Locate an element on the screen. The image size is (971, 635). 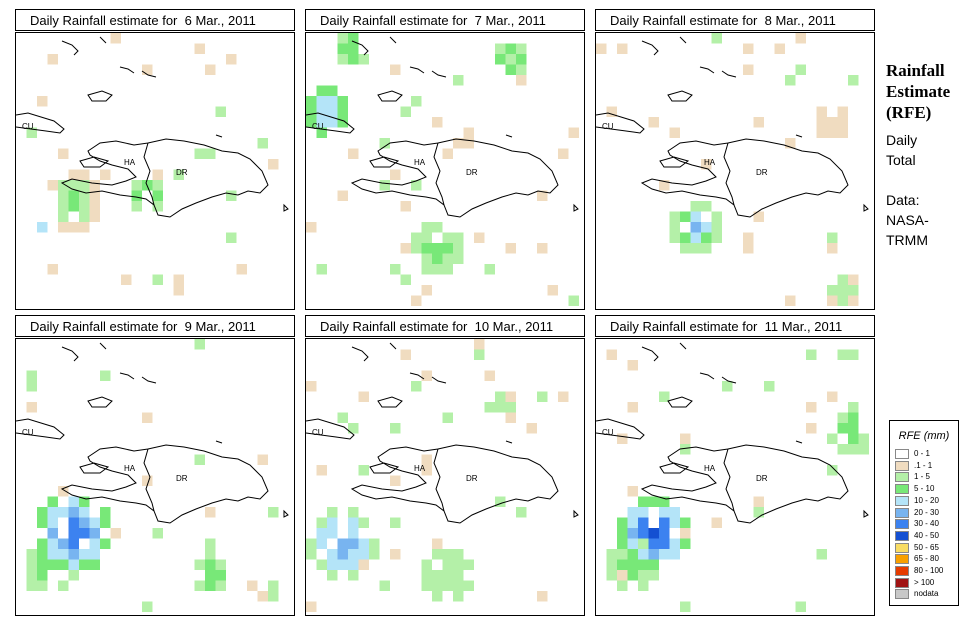
legend-label: .1 - 1 is located at coordinates (923, 465).